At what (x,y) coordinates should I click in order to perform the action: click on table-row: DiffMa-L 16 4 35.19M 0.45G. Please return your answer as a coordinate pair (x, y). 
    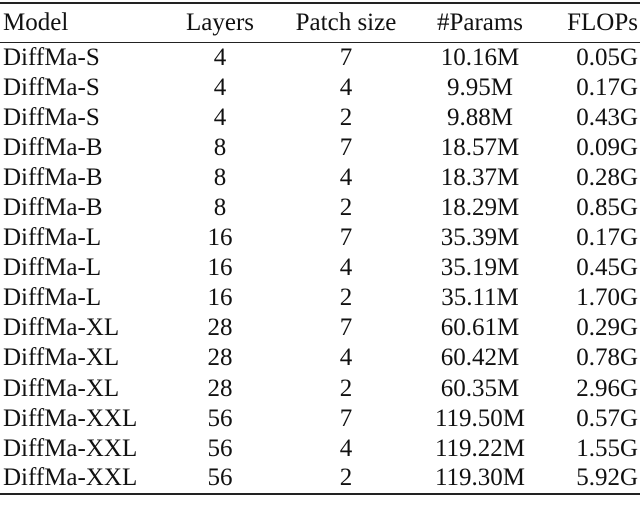
    Looking at the image, I should click on (320, 268).